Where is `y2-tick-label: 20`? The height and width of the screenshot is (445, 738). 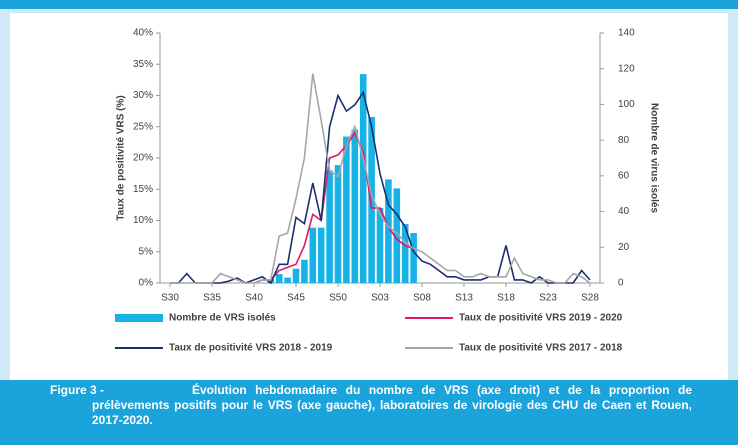 y2-tick-label: 20 is located at coordinates (624, 247).